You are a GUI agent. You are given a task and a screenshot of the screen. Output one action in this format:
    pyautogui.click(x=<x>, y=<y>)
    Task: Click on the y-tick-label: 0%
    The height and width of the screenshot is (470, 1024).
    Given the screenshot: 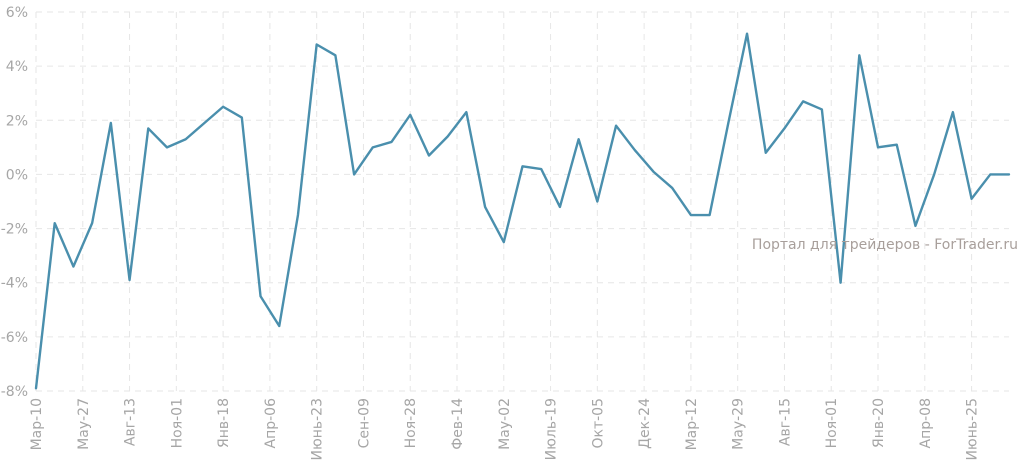 What is the action you would take?
    pyautogui.click(x=17, y=175)
    